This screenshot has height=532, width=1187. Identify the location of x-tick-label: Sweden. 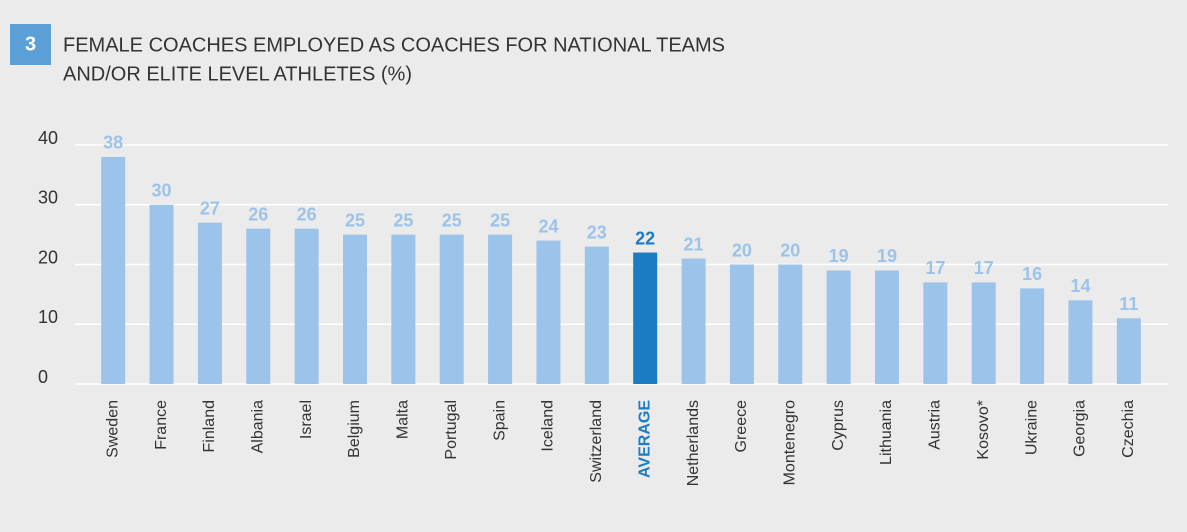
(112, 429).